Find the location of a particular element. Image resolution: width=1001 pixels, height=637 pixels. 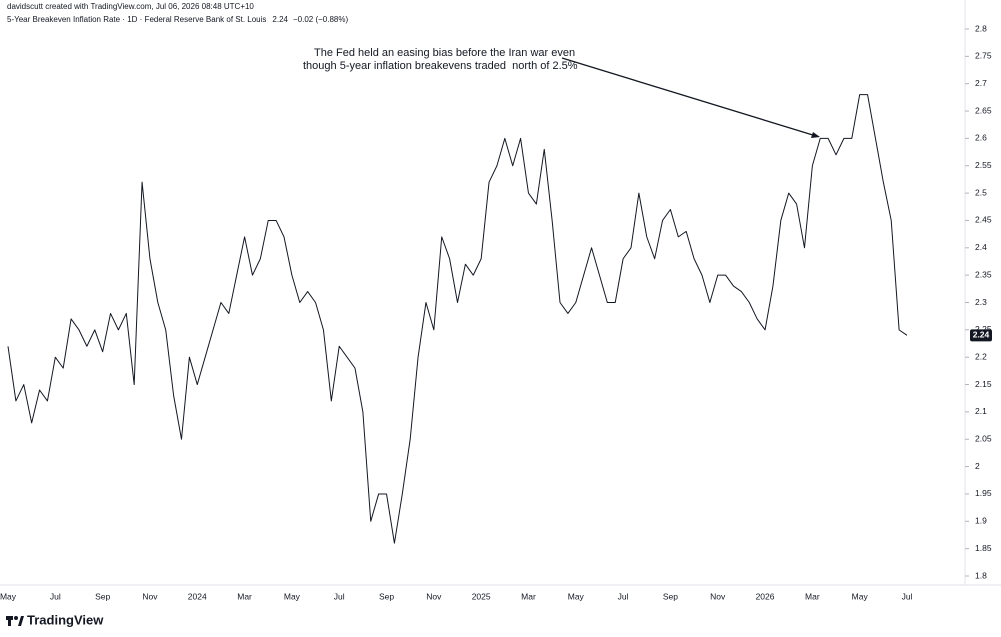

y-tick-label: 2.45 is located at coordinates (983, 220).